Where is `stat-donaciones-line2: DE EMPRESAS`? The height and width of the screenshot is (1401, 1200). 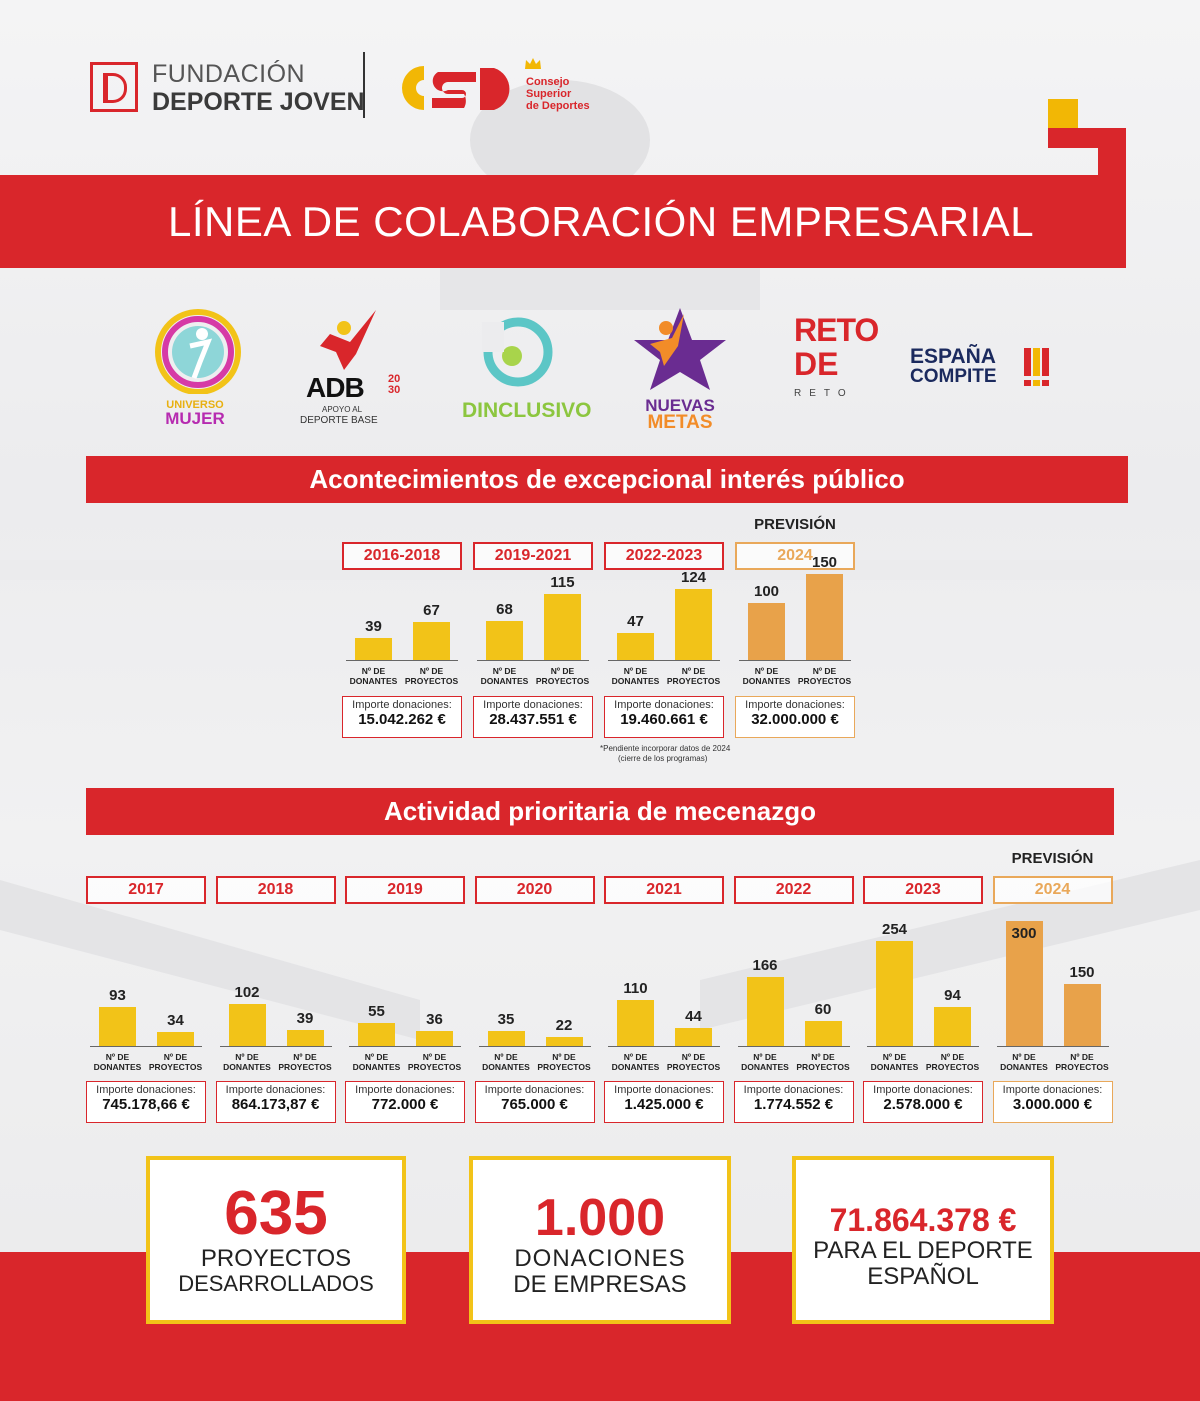
stat-donaciones-line2: DE EMPRESAS is located at coordinates (600, 1284).